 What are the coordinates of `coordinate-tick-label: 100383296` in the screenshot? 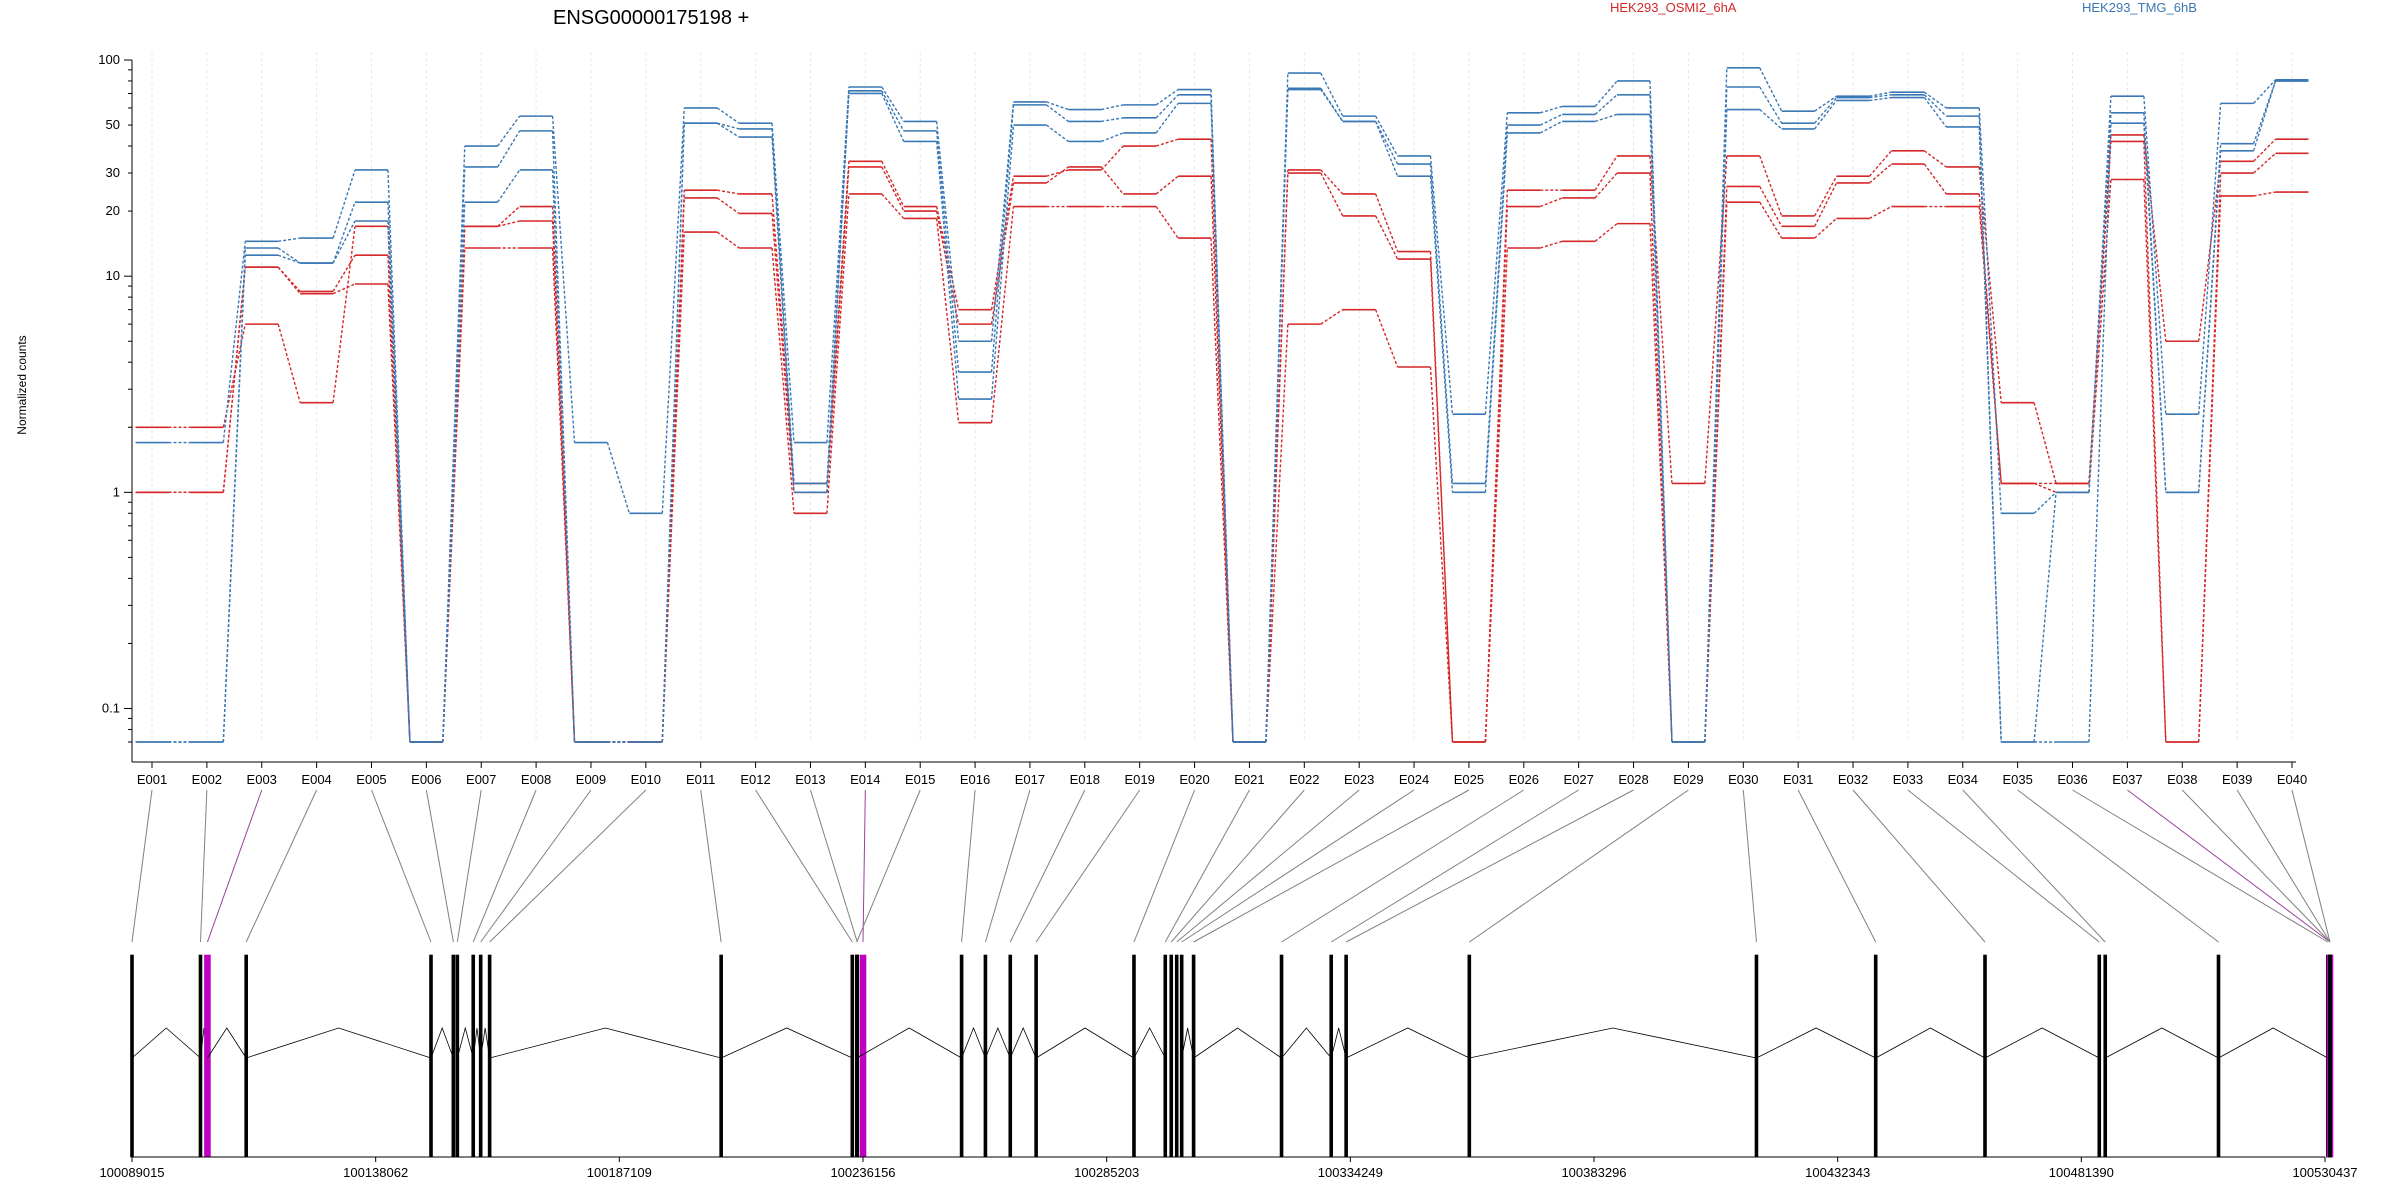 It's located at (1593, 1172).